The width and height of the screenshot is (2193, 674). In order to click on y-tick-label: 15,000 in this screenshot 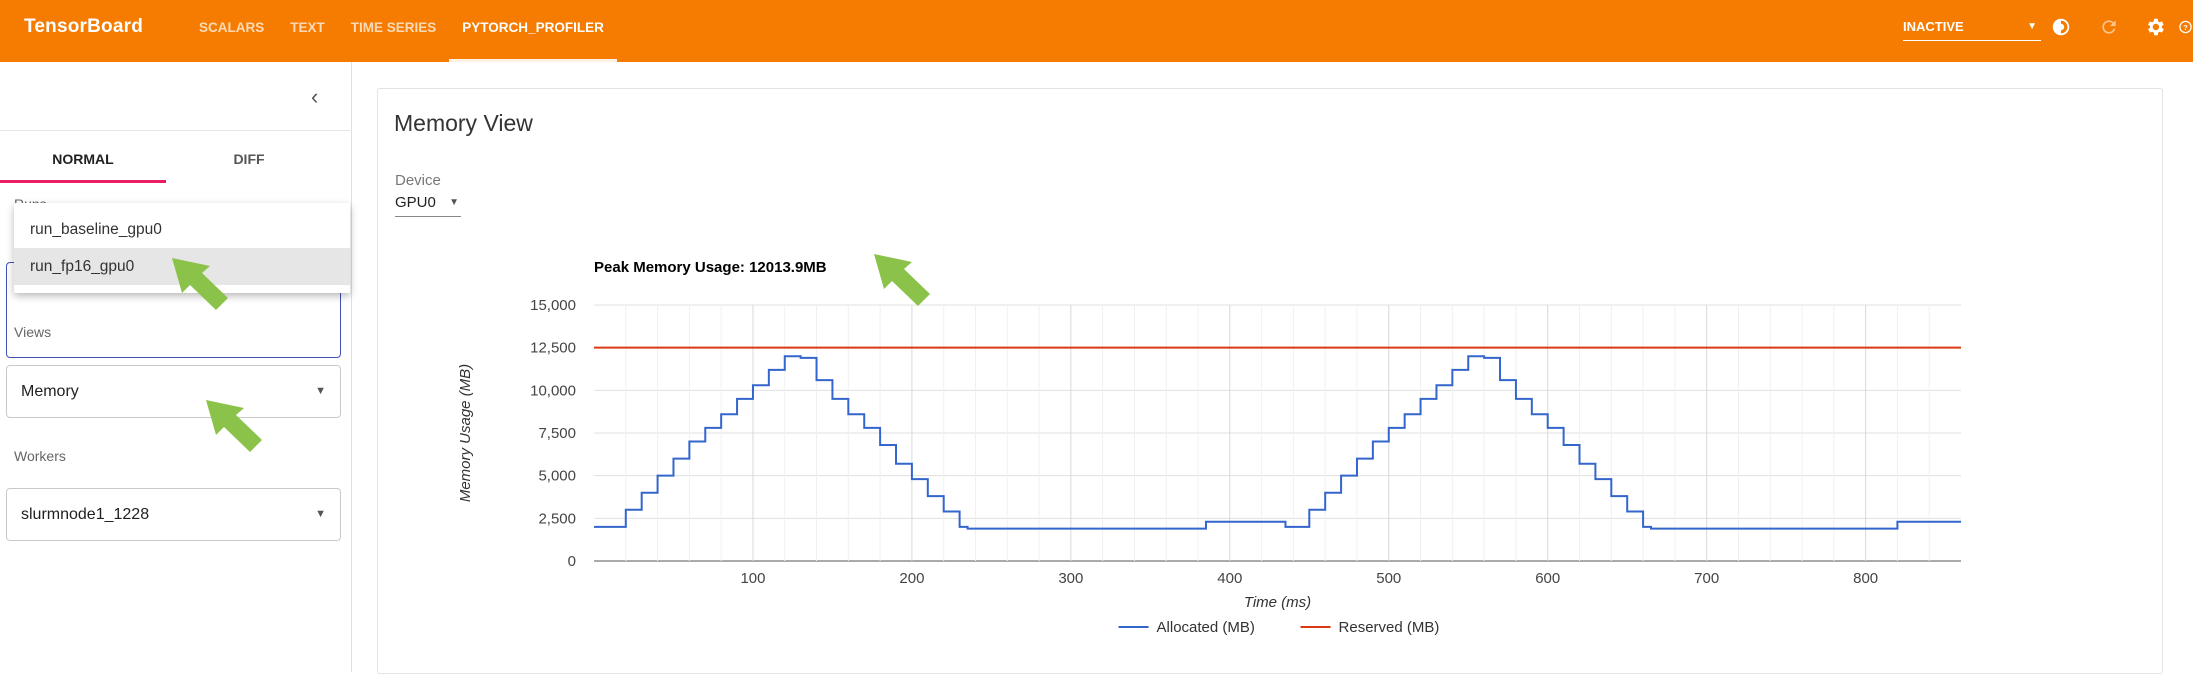, I will do `click(553, 305)`.